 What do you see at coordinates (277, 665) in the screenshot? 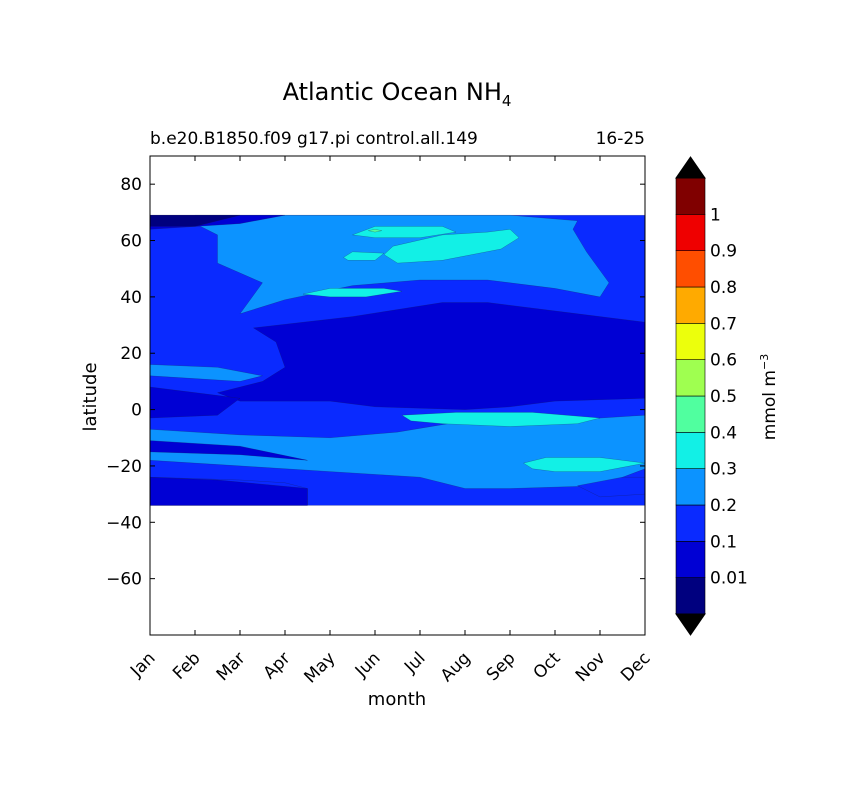
I see `x-tick-label: Apr` at bounding box center [277, 665].